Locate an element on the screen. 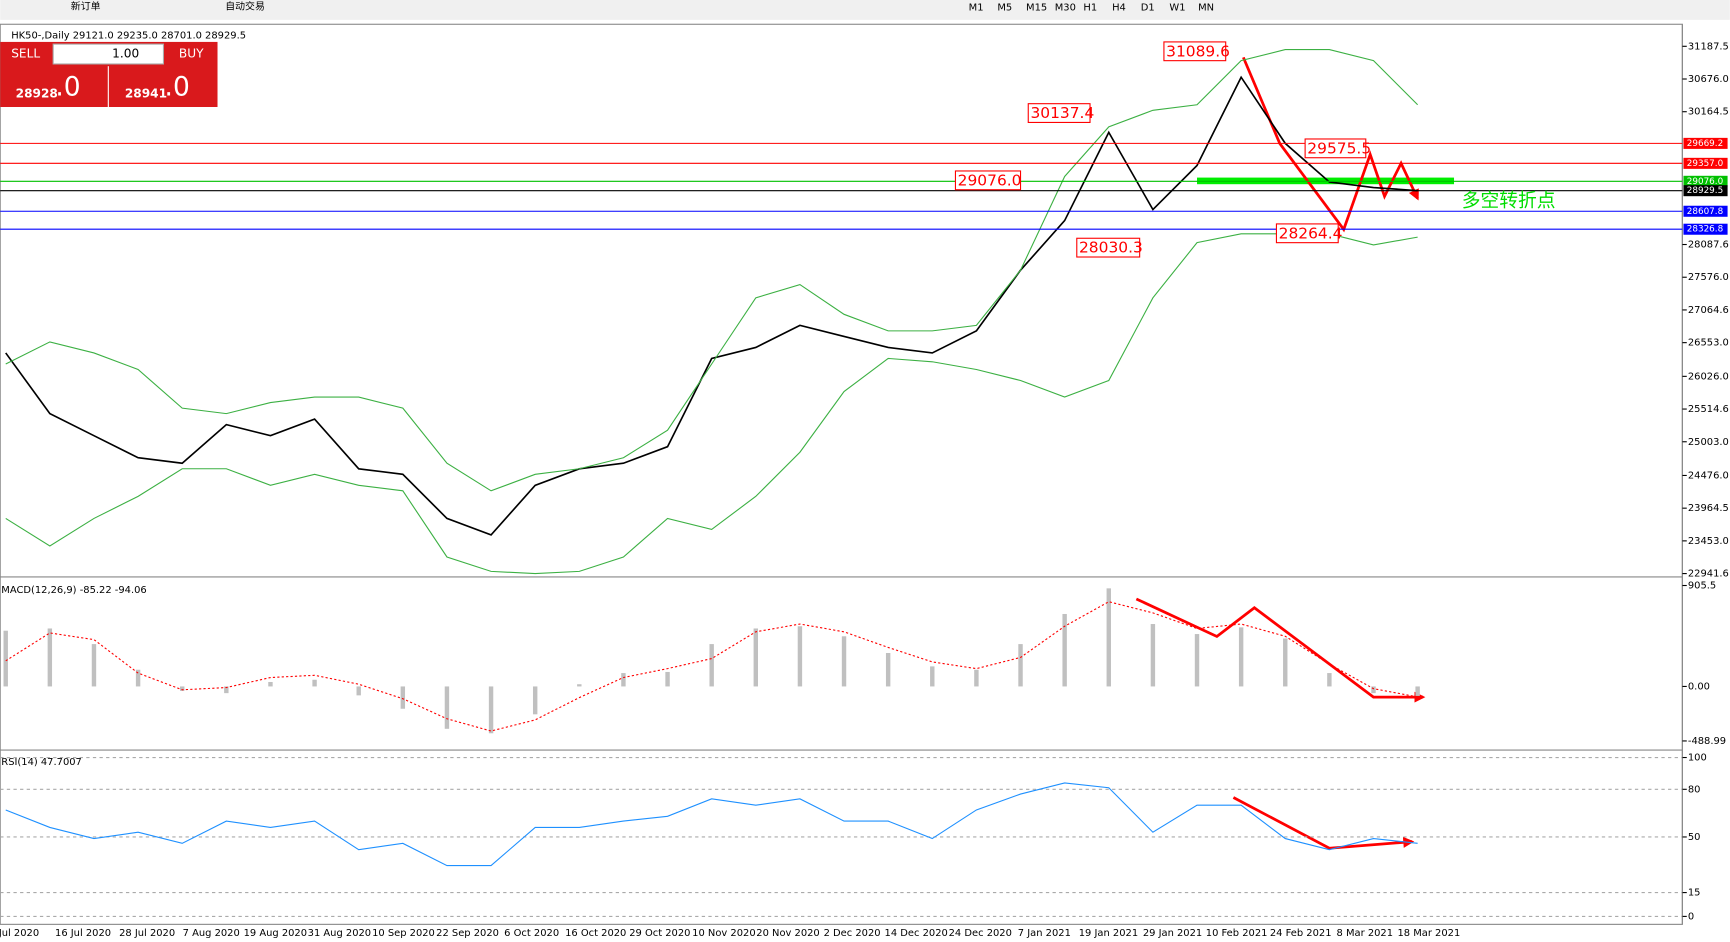 The width and height of the screenshot is (1730, 942). level-label: 29669.2 is located at coordinates (1705, 144).